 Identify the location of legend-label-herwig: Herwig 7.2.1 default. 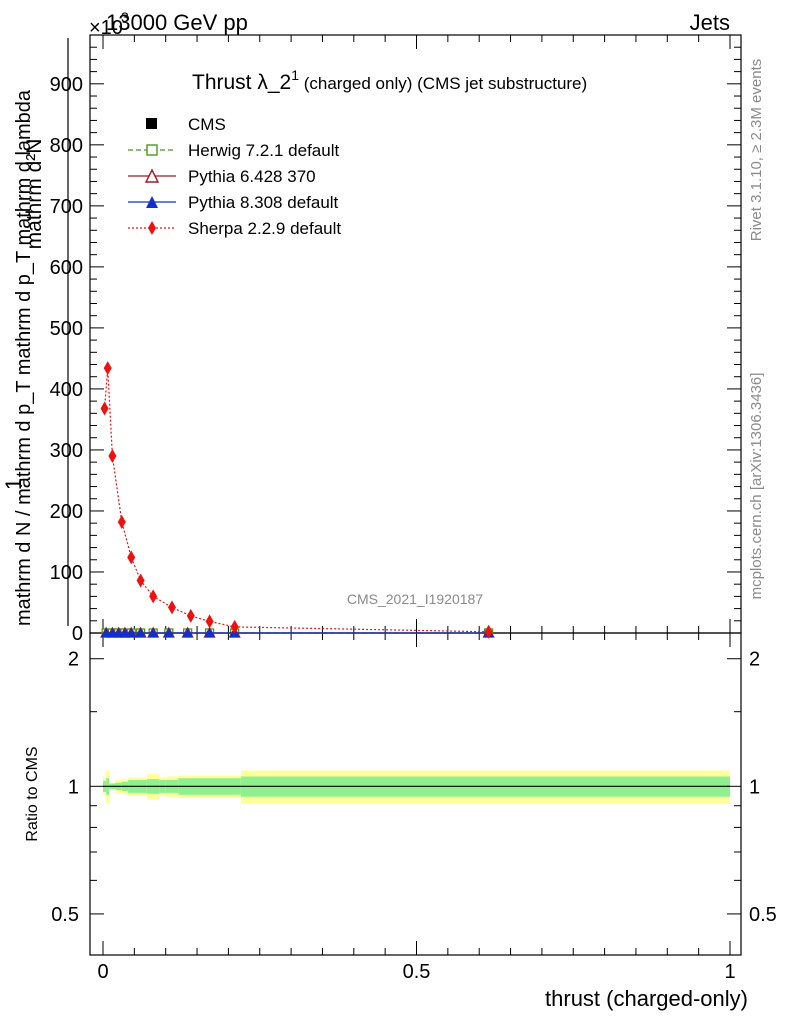
(263, 150).